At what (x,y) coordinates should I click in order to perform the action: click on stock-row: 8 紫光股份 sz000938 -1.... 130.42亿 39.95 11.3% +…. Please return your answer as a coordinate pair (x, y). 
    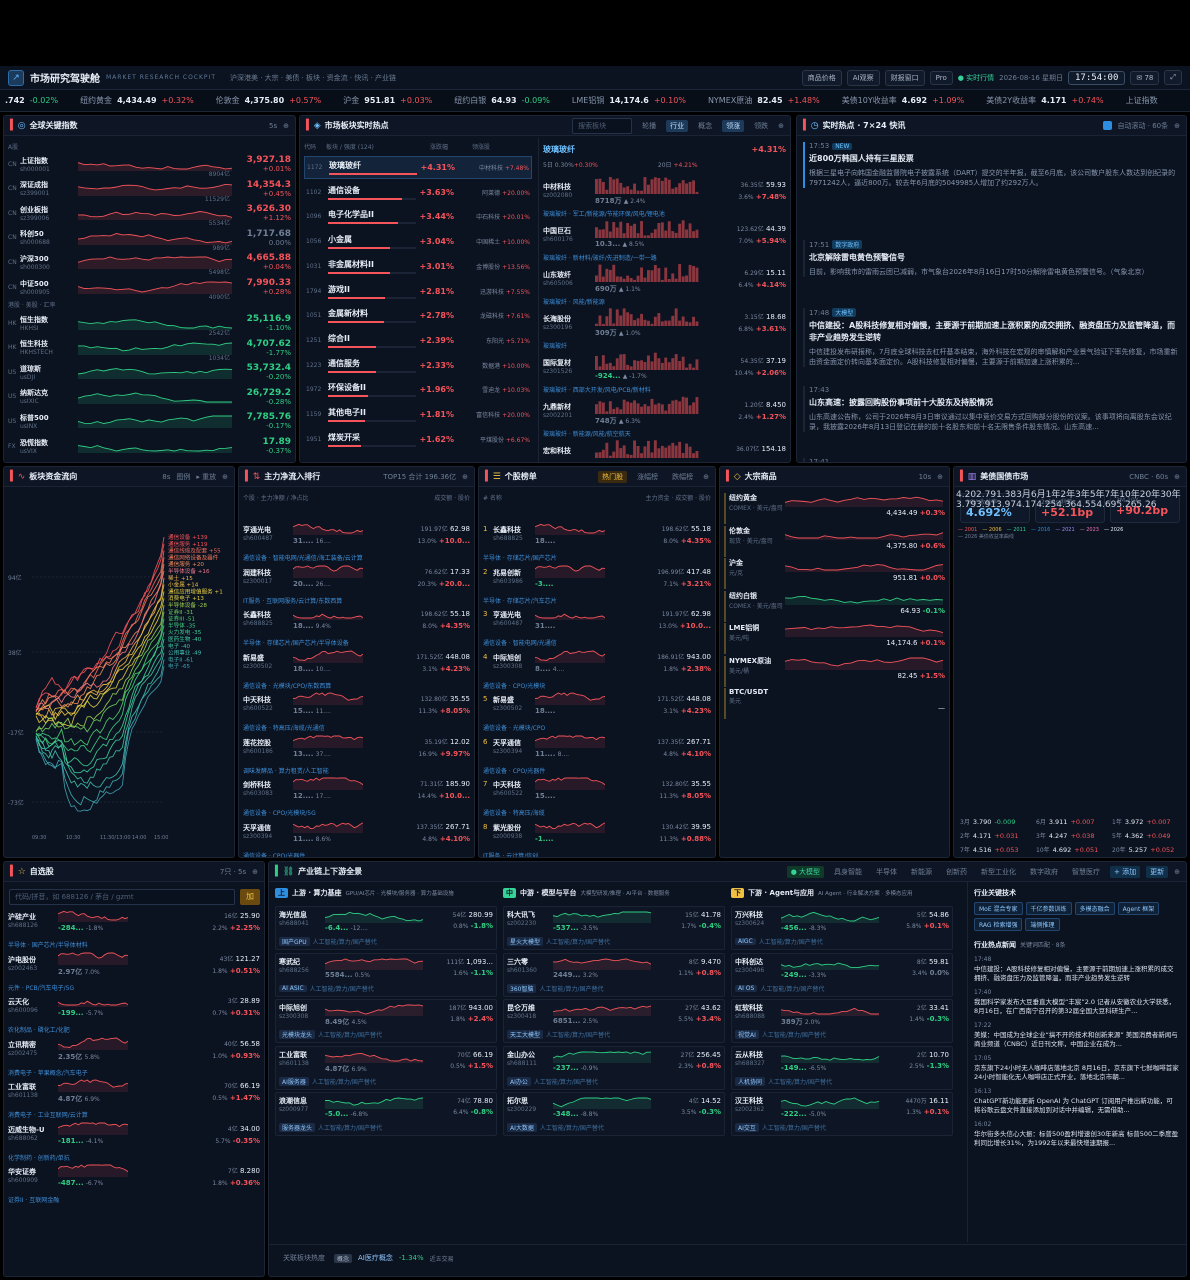
    Looking at the image, I should click on (597, 838).